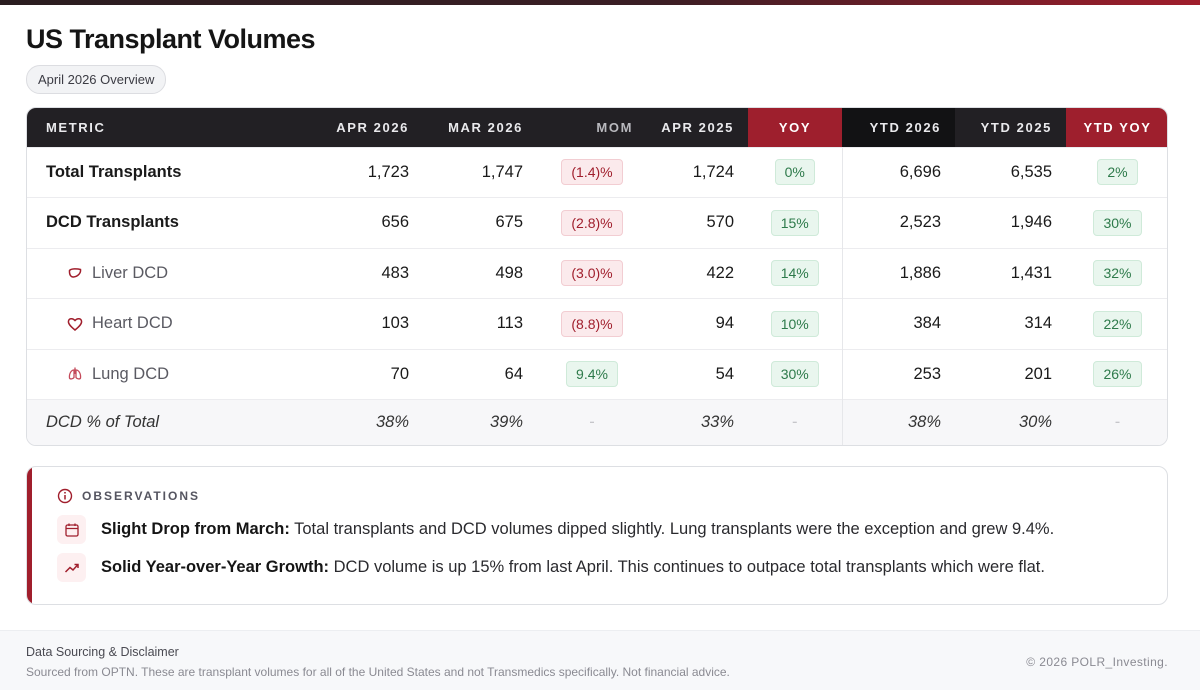 Image resolution: width=1200 pixels, height=690 pixels. I want to click on summary-mar2026-cell: 39%, so click(480, 422).